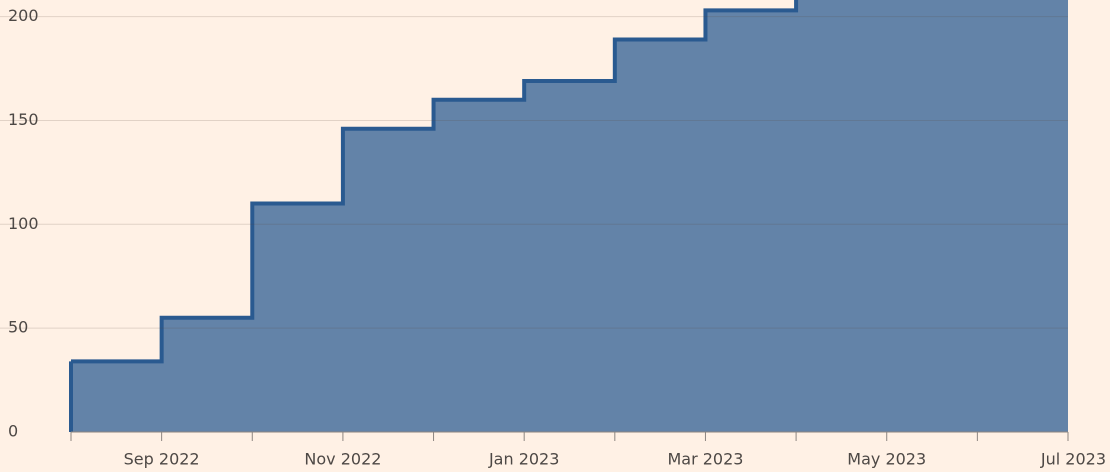  What do you see at coordinates (23, 119) in the screenshot?
I see `y-tick-label: 150` at bounding box center [23, 119].